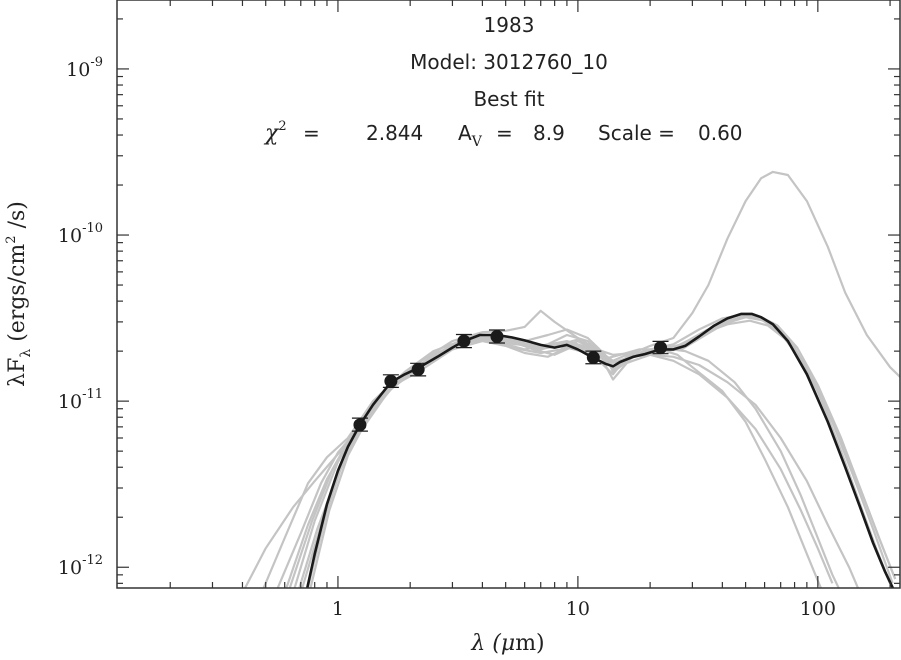 The width and height of the screenshot is (901, 660). What do you see at coordinates (720, 133) in the screenshot?
I see `scale-value: 0.60` at bounding box center [720, 133].